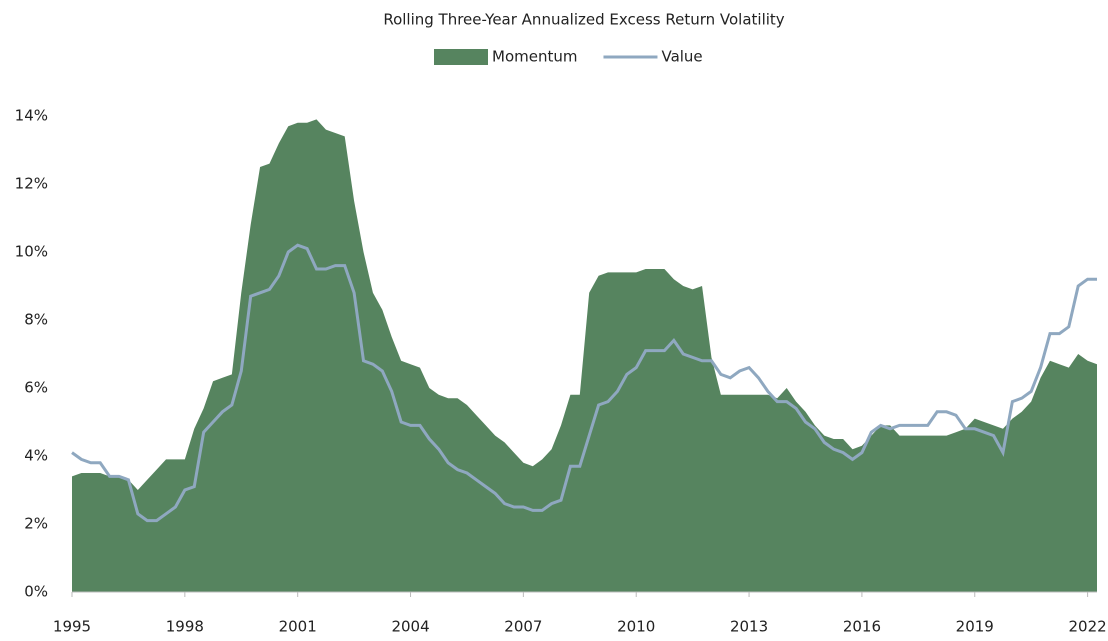 The width and height of the screenshot is (1108, 641). Describe the element at coordinates (298, 627) in the screenshot. I see `x-tick-label: 2001` at that location.